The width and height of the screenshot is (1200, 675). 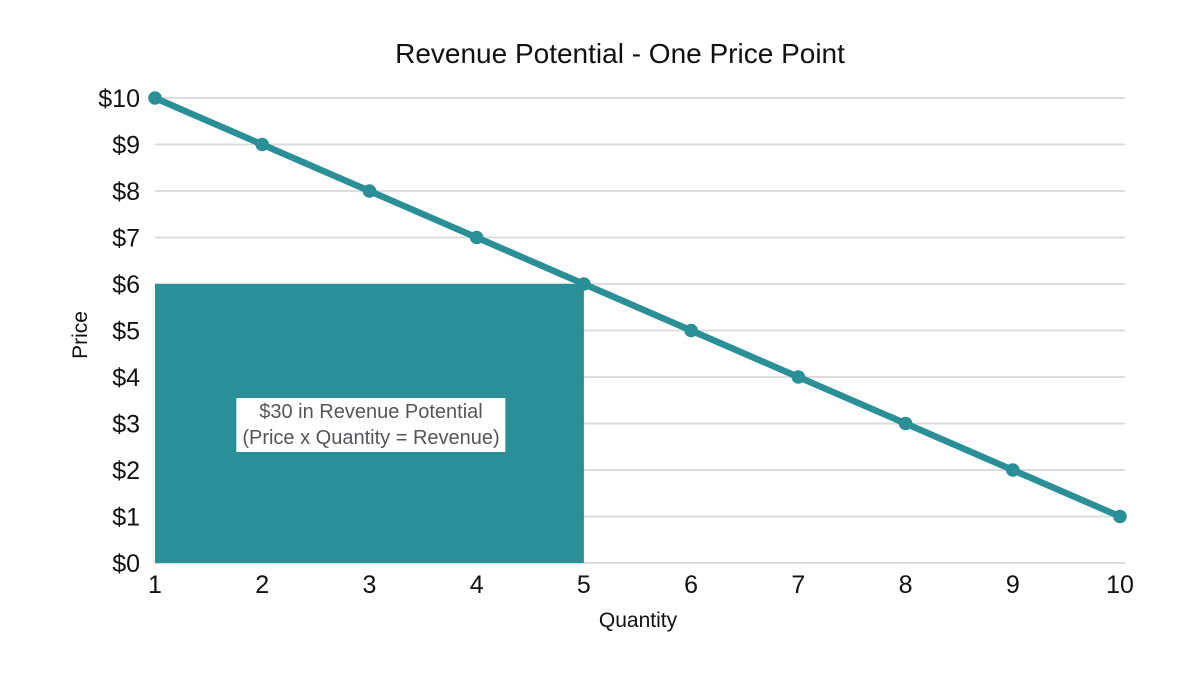 I want to click on y-tick-label: $0, so click(x=126, y=564).